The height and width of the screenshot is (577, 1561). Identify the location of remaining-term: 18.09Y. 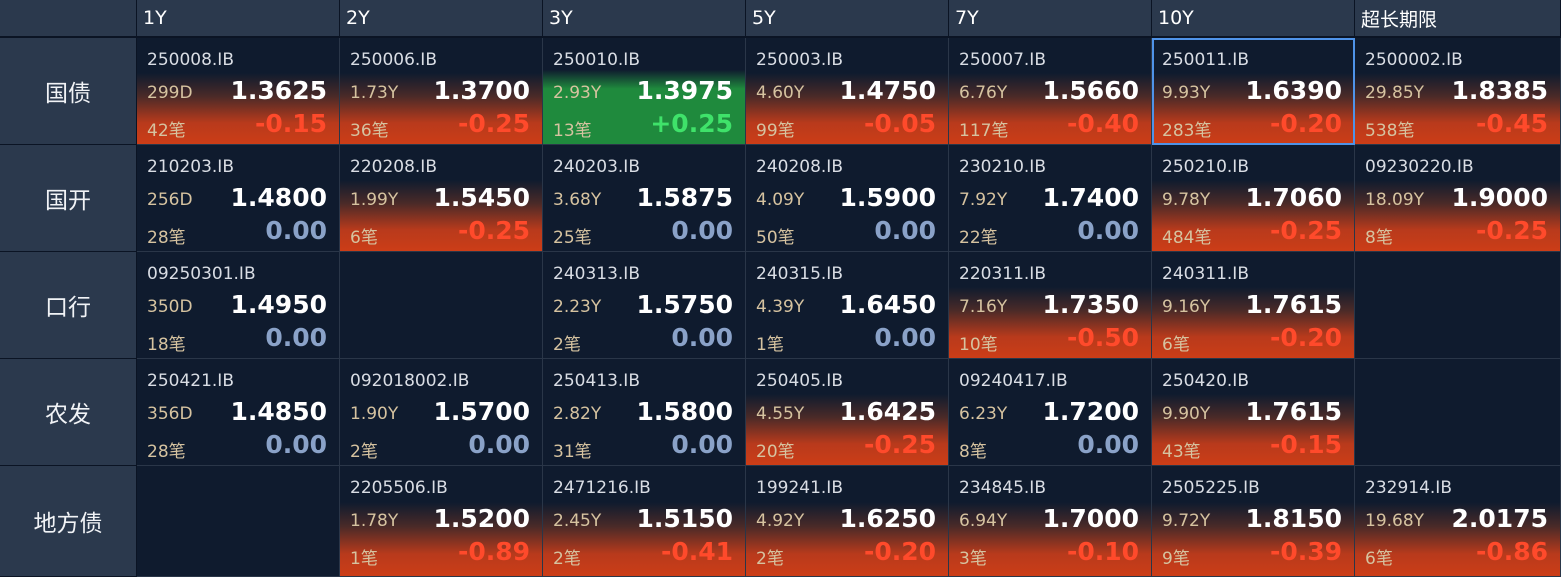
(1395, 200).